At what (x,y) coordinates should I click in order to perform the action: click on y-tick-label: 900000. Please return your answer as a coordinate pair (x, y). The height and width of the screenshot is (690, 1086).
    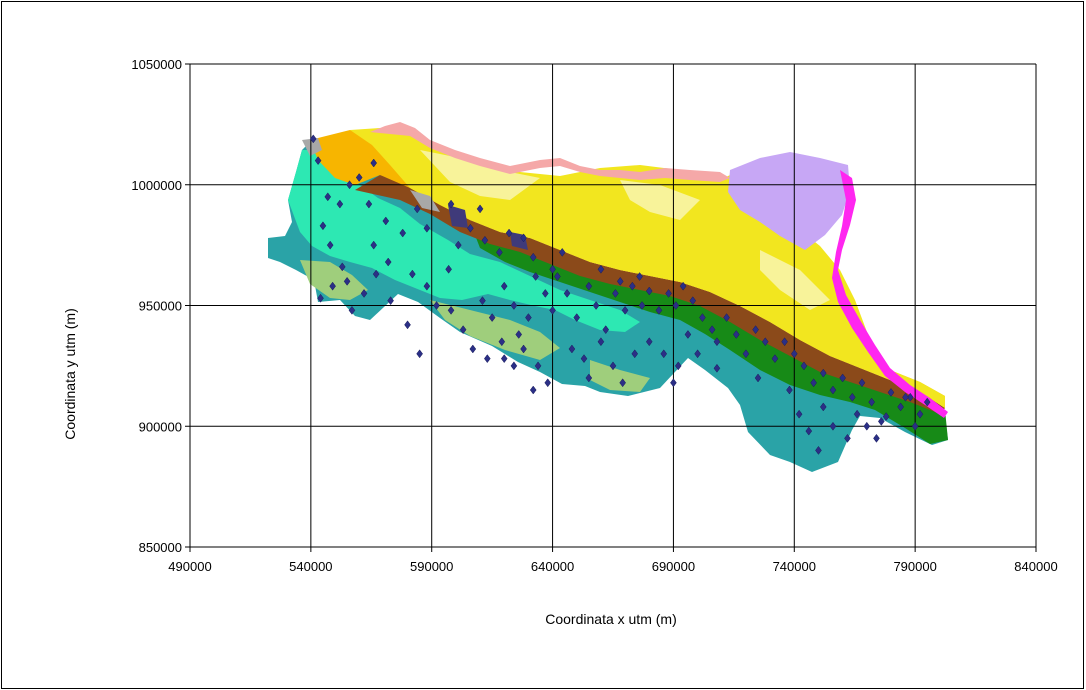
    Looking at the image, I should click on (160, 426).